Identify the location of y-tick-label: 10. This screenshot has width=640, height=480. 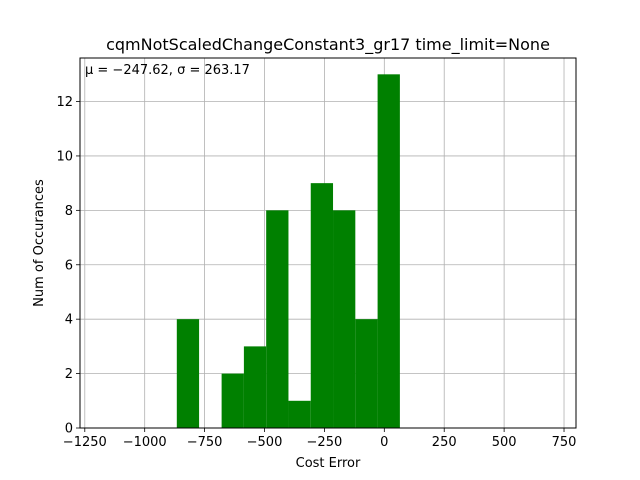
(64, 156).